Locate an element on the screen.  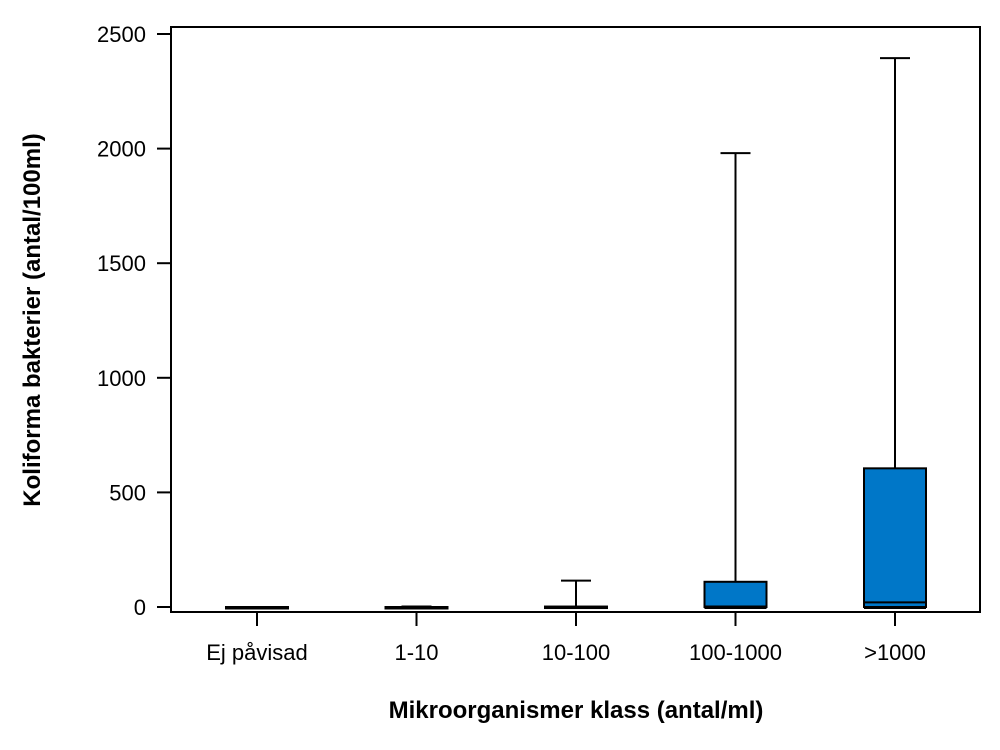
x-axis-title: Mikroorganismer klass (antal/ml) is located at coordinates (576, 710).